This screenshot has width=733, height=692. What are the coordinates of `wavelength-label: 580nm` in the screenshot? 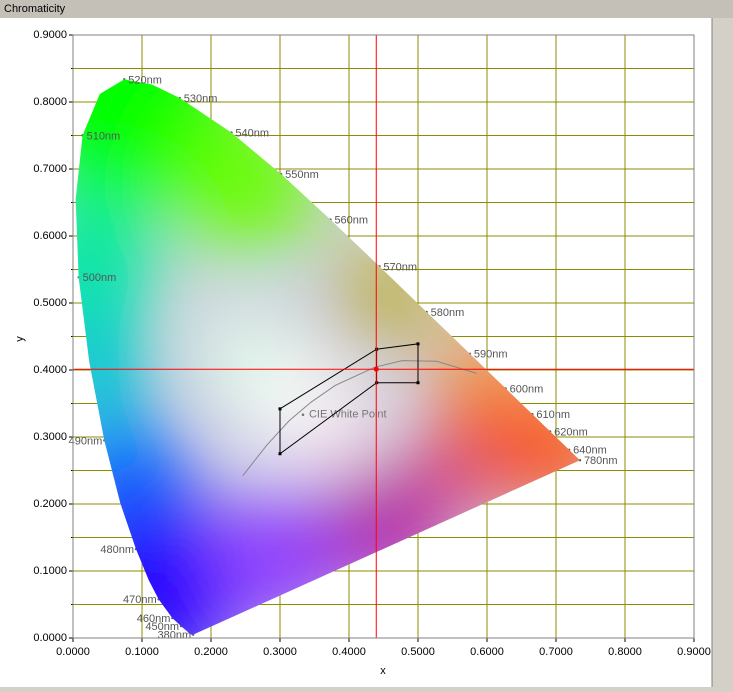 It's located at (448, 313).